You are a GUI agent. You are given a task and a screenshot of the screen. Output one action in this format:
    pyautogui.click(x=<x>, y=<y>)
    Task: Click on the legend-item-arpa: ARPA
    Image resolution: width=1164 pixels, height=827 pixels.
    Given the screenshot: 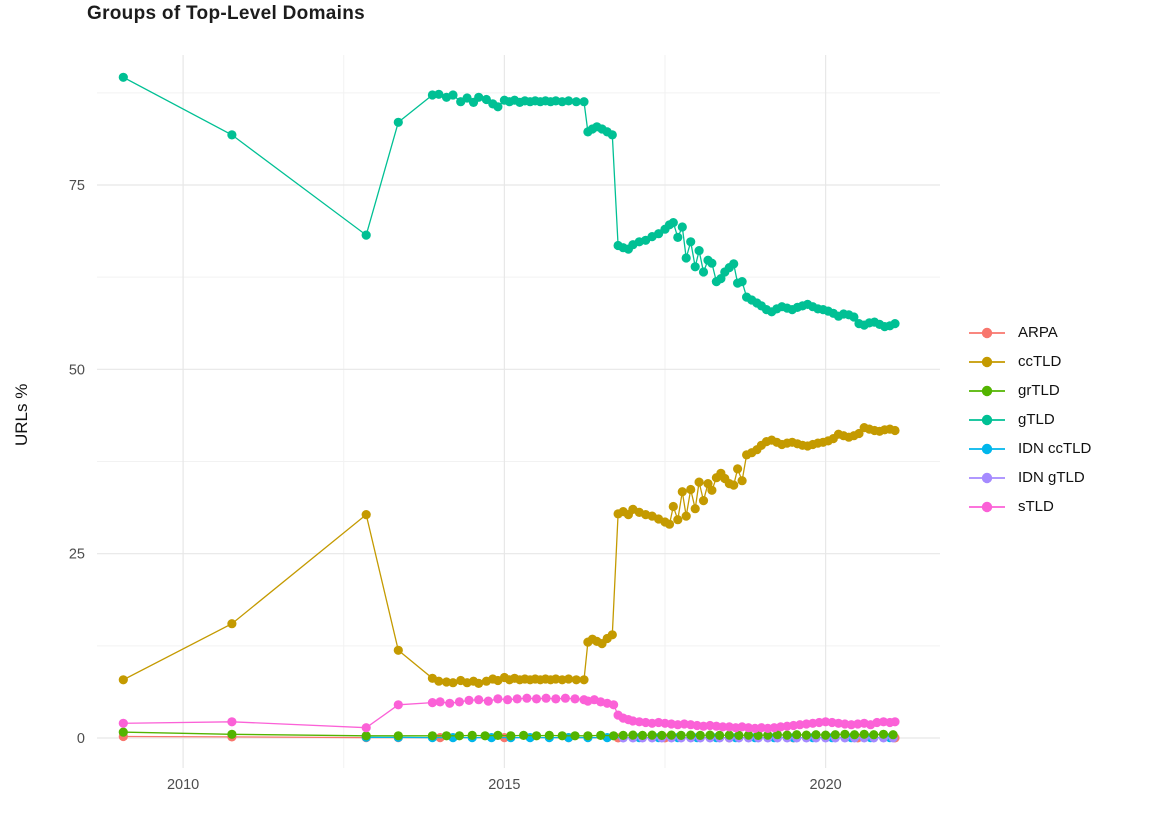 What is the action you would take?
    pyautogui.click(x=1029, y=332)
    